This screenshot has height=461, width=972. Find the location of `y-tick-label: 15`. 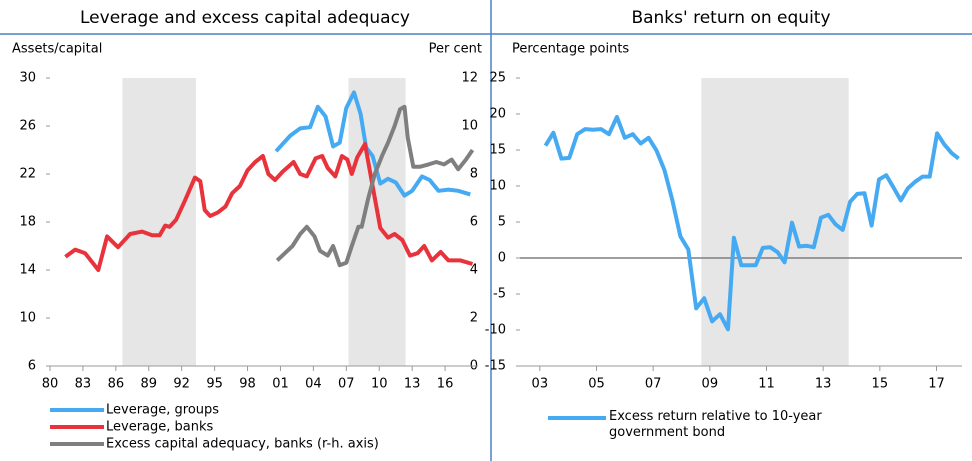

y-tick-label: 15 is located at coordinates (497, 150).